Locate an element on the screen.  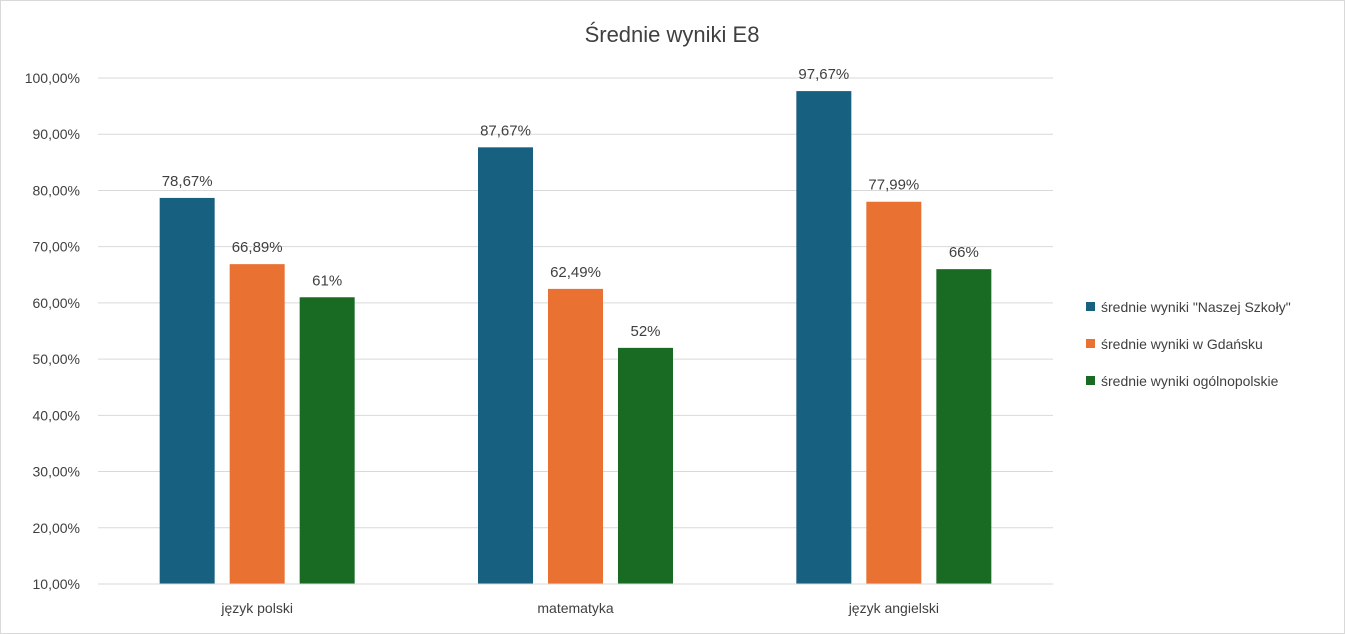
x-tick-label: matematyka is located at coordinates (575, 608).